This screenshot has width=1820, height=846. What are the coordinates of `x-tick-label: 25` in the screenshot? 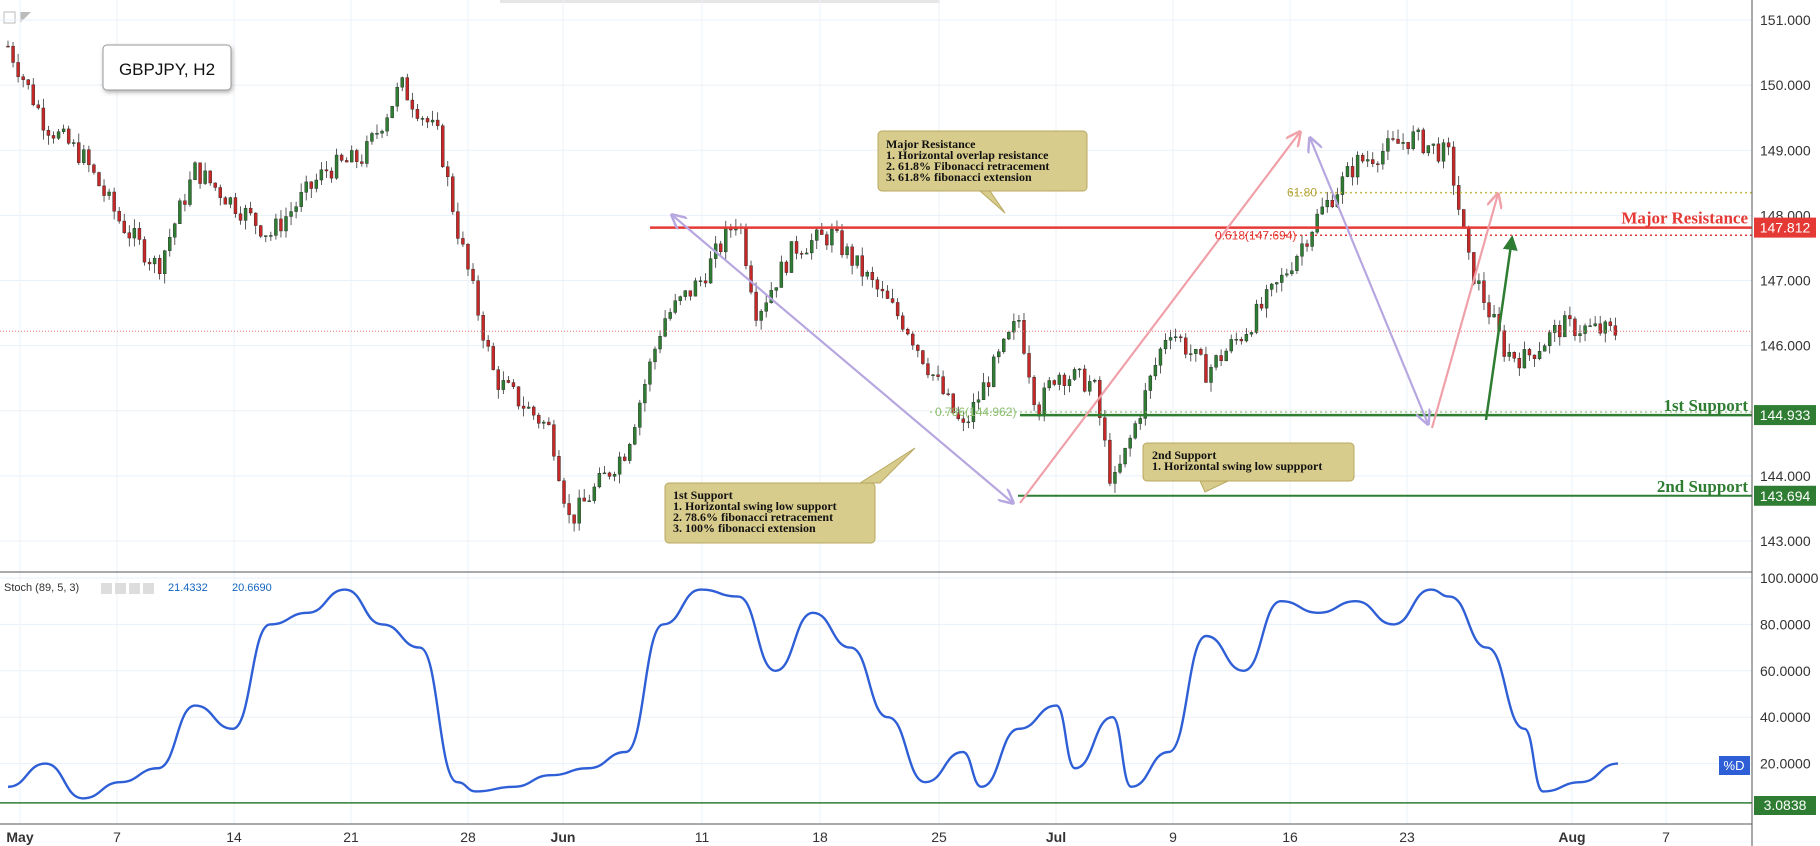 It's located at (939, 837).